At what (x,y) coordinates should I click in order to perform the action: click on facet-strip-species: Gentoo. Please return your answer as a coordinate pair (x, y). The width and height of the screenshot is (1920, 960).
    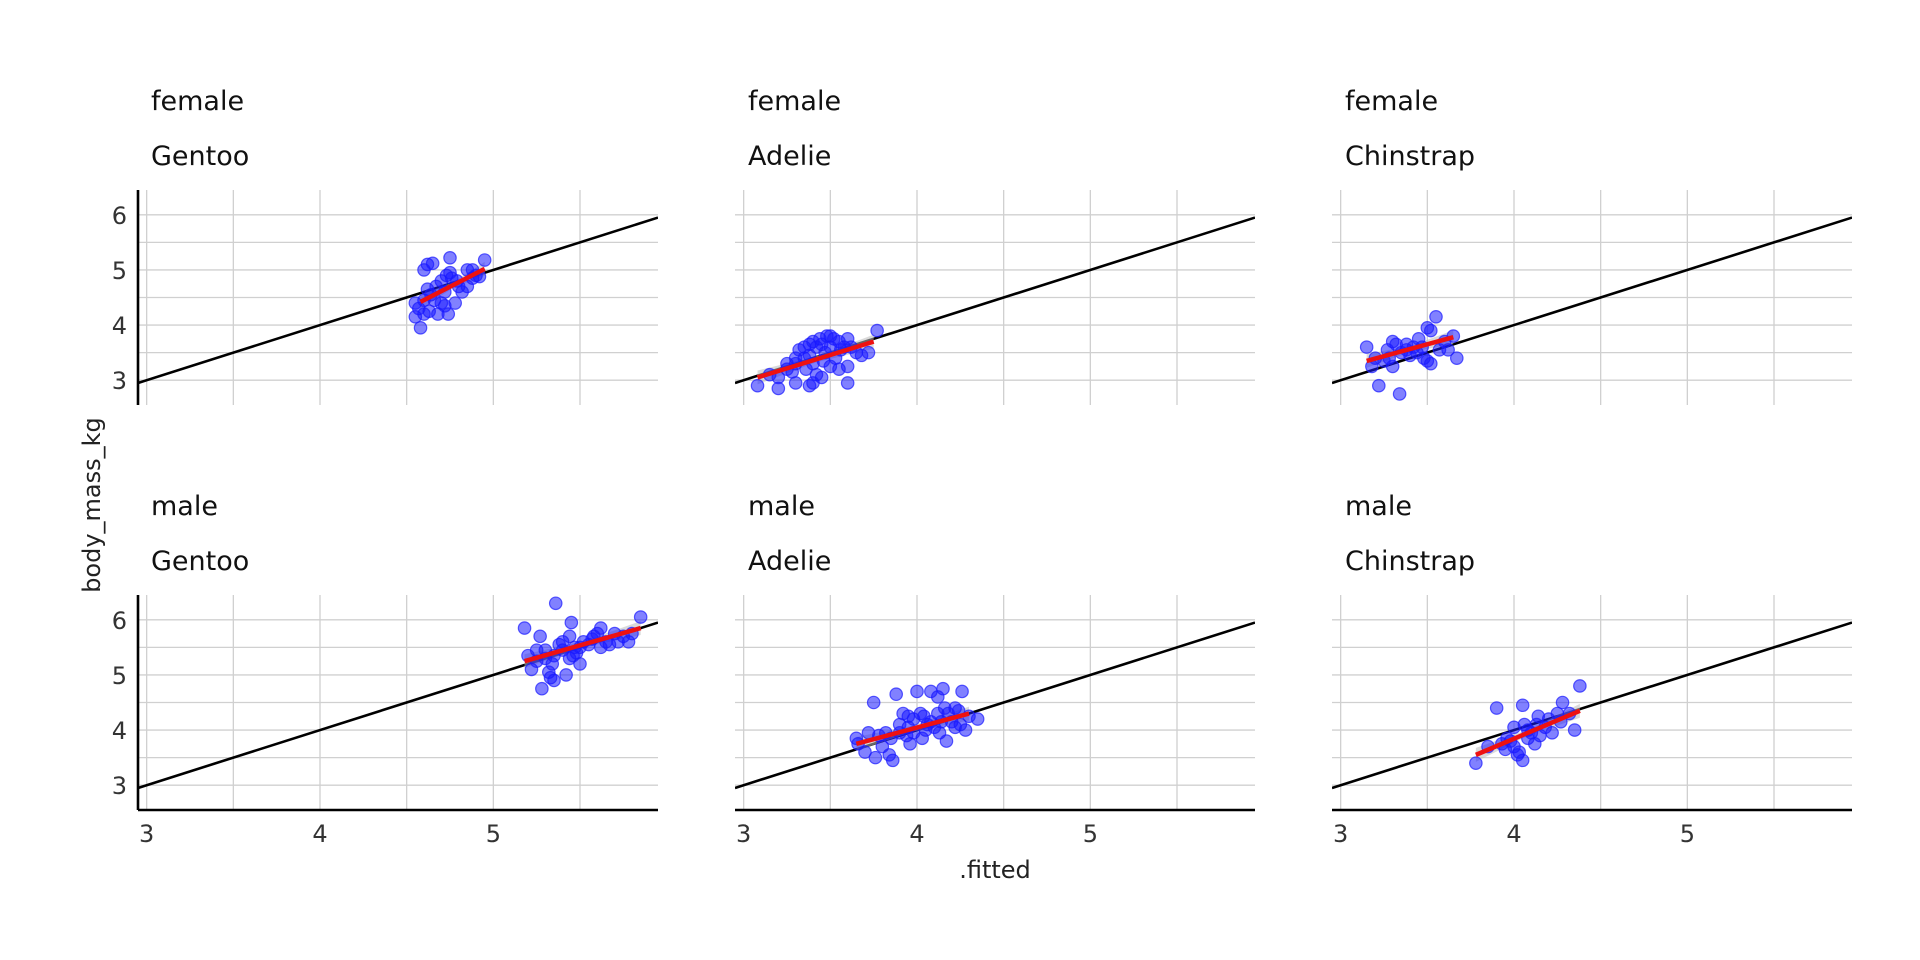
    Looking at the image, I should click on (200, 561).